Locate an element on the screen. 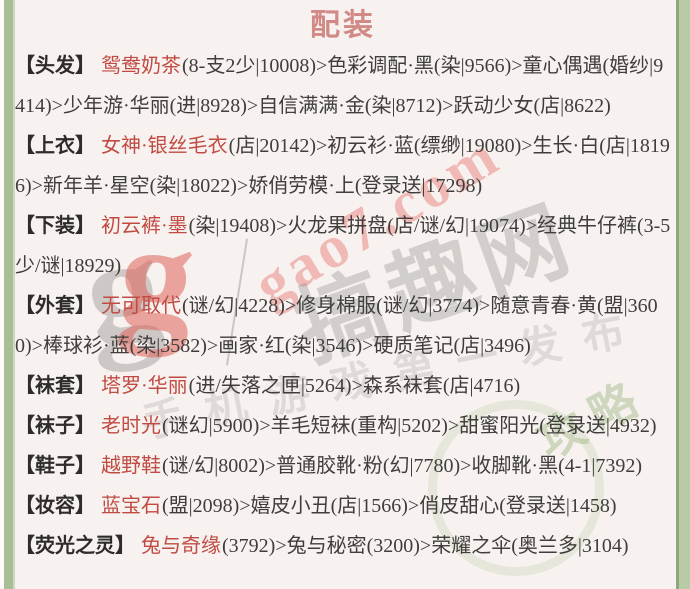  left-border-green is located at coordinates (8, 294).